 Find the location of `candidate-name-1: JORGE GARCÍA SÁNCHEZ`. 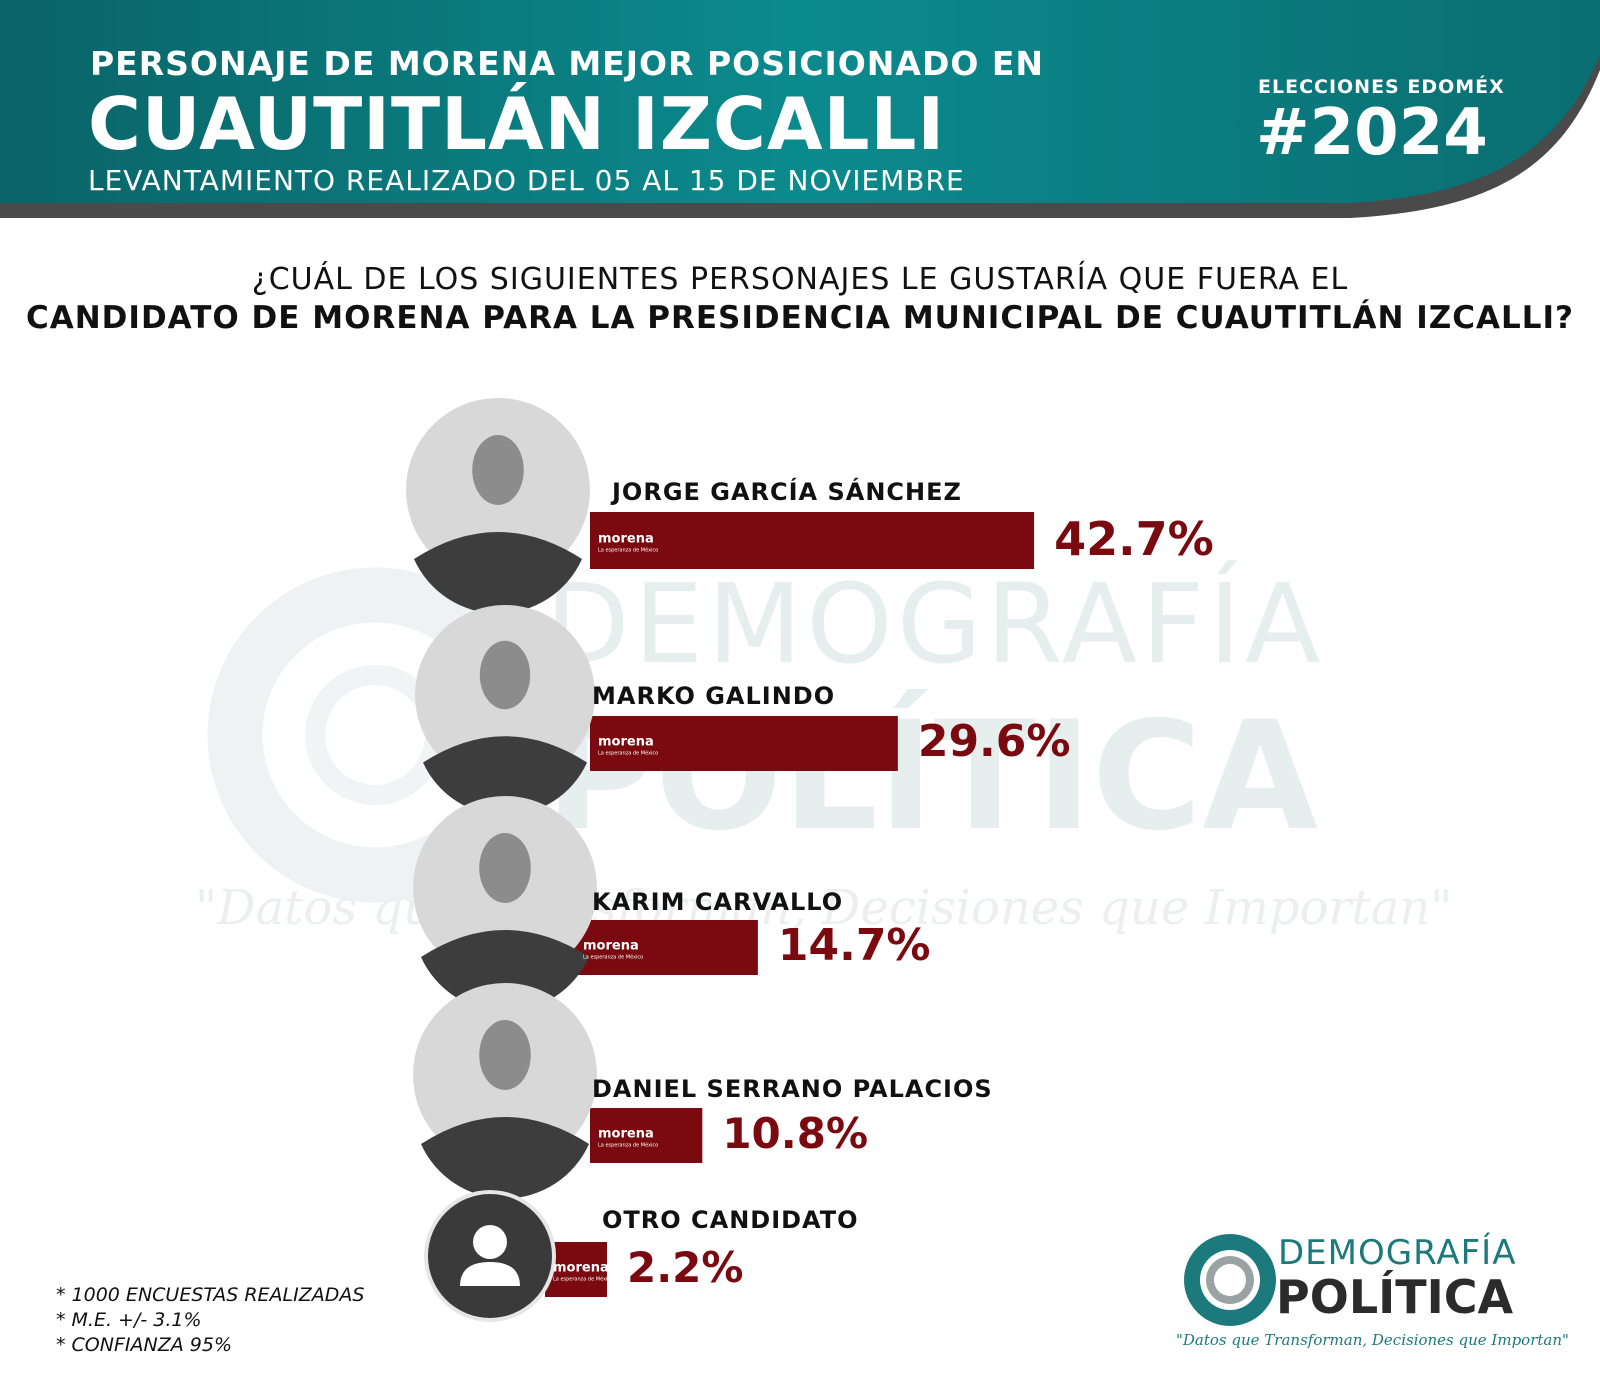

candidate-name-1: JORGE GARCÍA SÁNCHEZ is located at coordinates (787, 492).